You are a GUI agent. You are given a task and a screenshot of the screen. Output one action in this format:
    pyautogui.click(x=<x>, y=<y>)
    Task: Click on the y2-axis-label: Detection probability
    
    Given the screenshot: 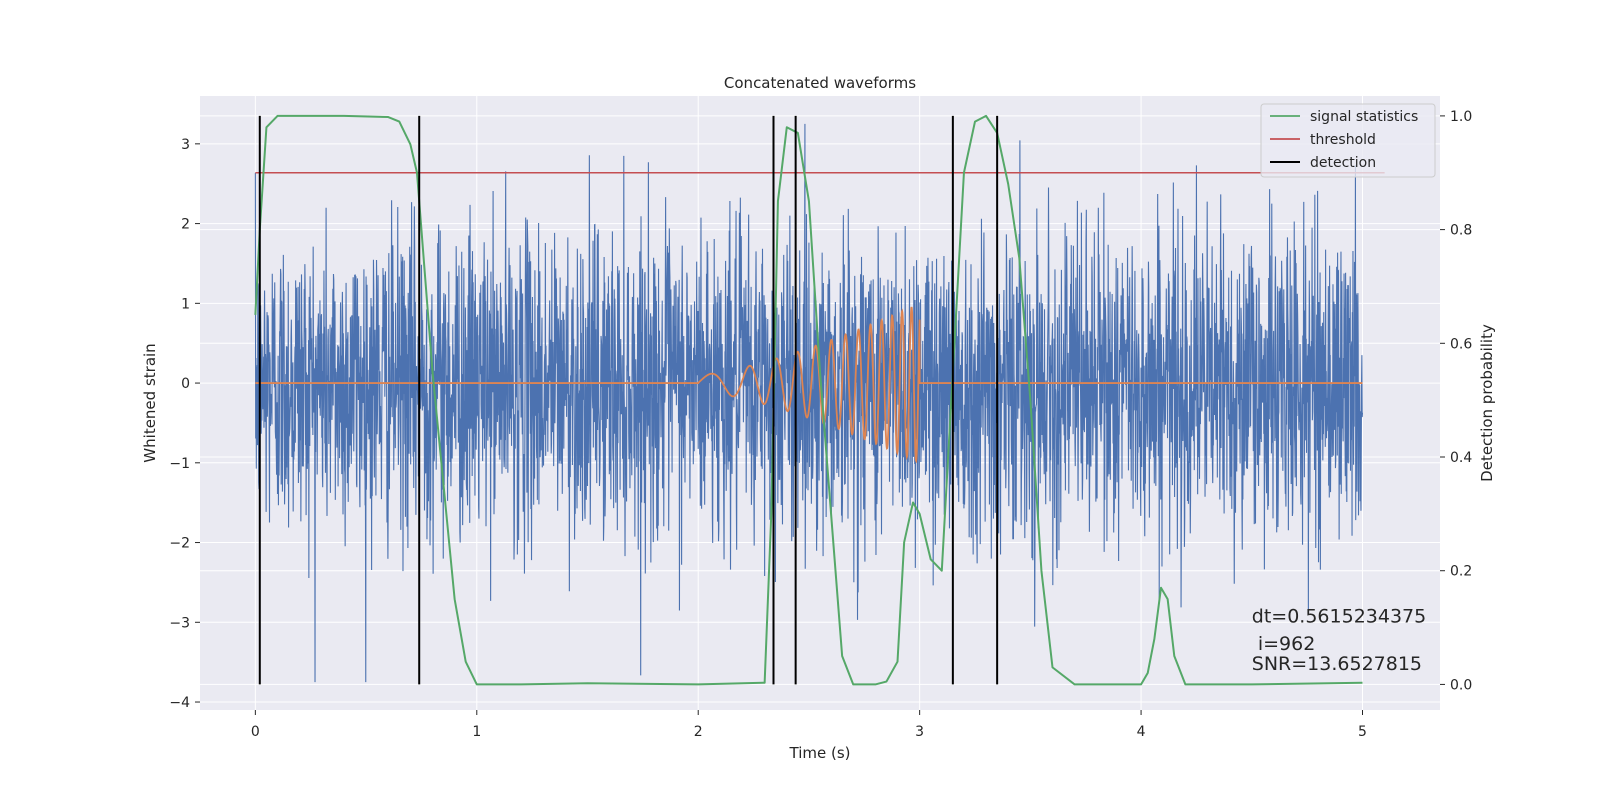 What is the action you would take?
    pyautogui.click(x=1487, y=403)
    